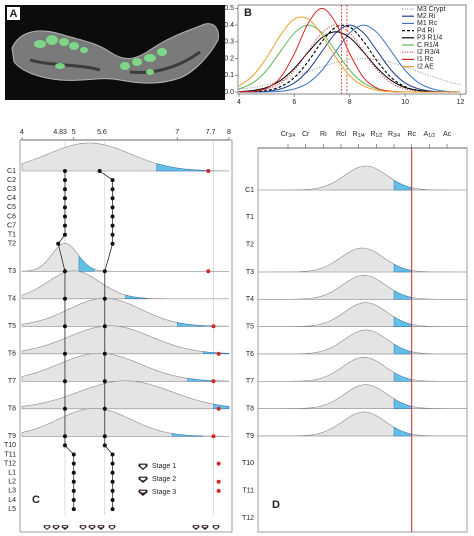  What do you see at coordinates (427, 23) in the screenshot?
I see `legend-label: M1 Rc` at bounding box center [427, 23].